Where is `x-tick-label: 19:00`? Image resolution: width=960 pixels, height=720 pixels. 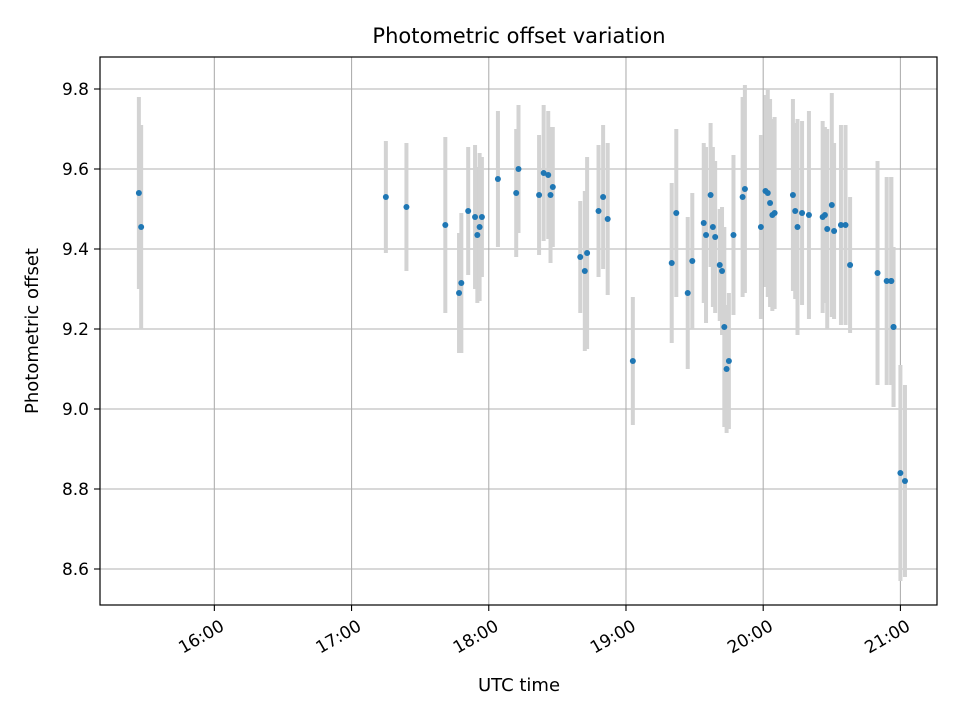 x-tick-label: 19:00 is located at coordinates (613, 637).